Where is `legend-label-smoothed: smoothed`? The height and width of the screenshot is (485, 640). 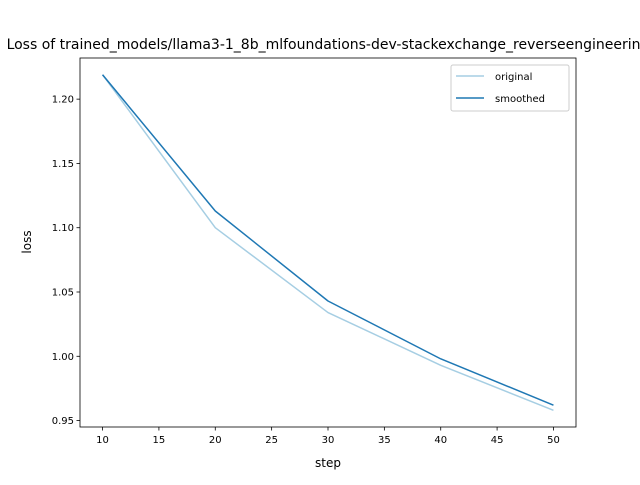 legend-label-smoothed: smoothed is located at coordinates (520, 99).